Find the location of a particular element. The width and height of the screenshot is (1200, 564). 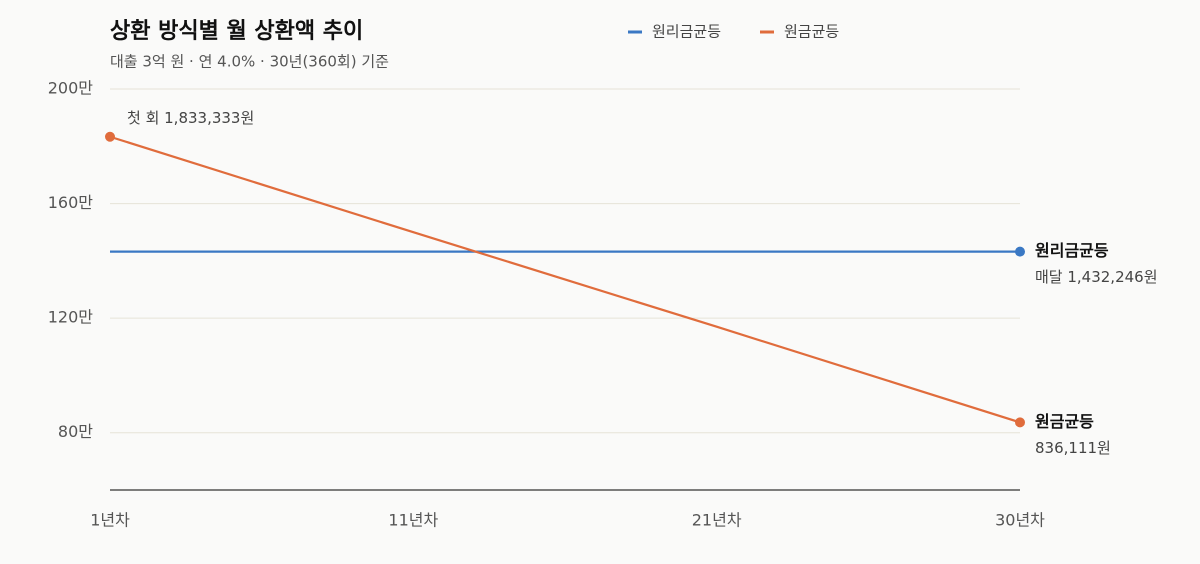

y-tick-label: 200만 is located at coordinates (71, 88).